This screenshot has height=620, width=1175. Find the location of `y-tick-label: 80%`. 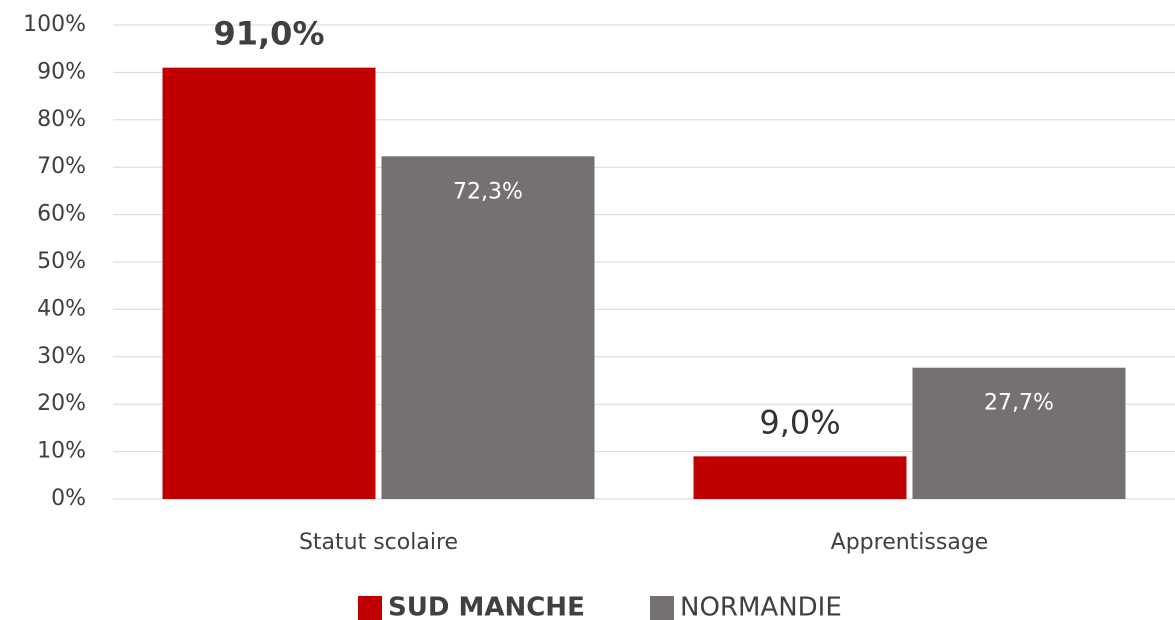

y-tick-label: 80% is located at coordinates (61, 119).